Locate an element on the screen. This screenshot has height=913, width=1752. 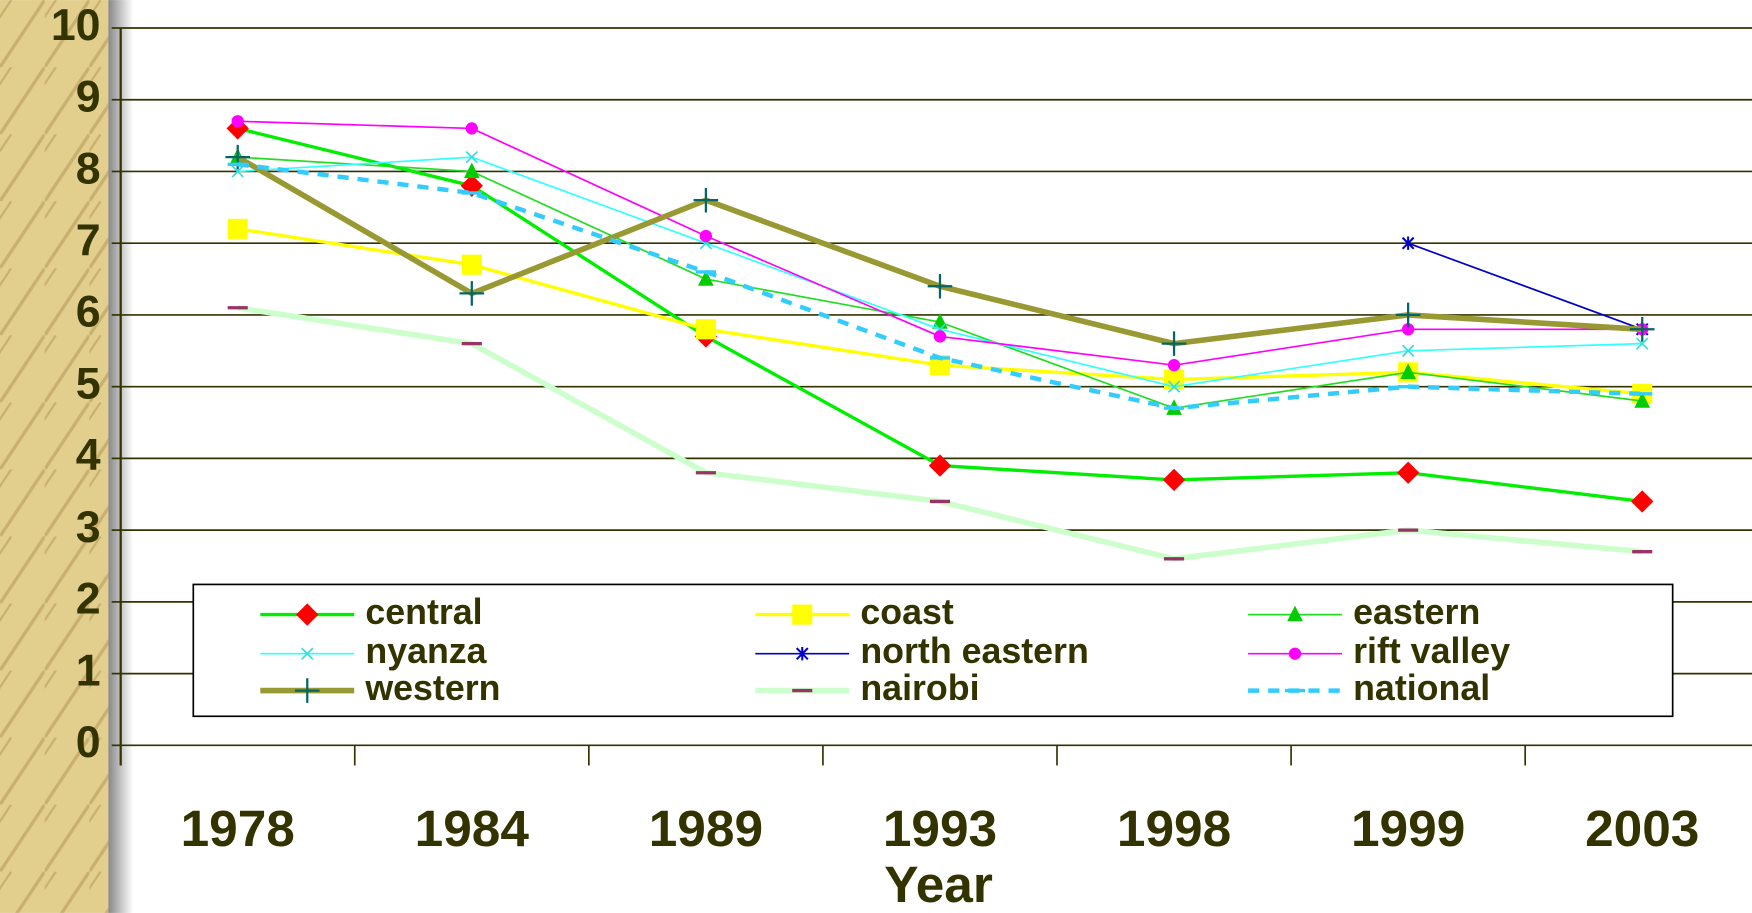
y-tick-label: 4 is located at coordinates (88, 455).